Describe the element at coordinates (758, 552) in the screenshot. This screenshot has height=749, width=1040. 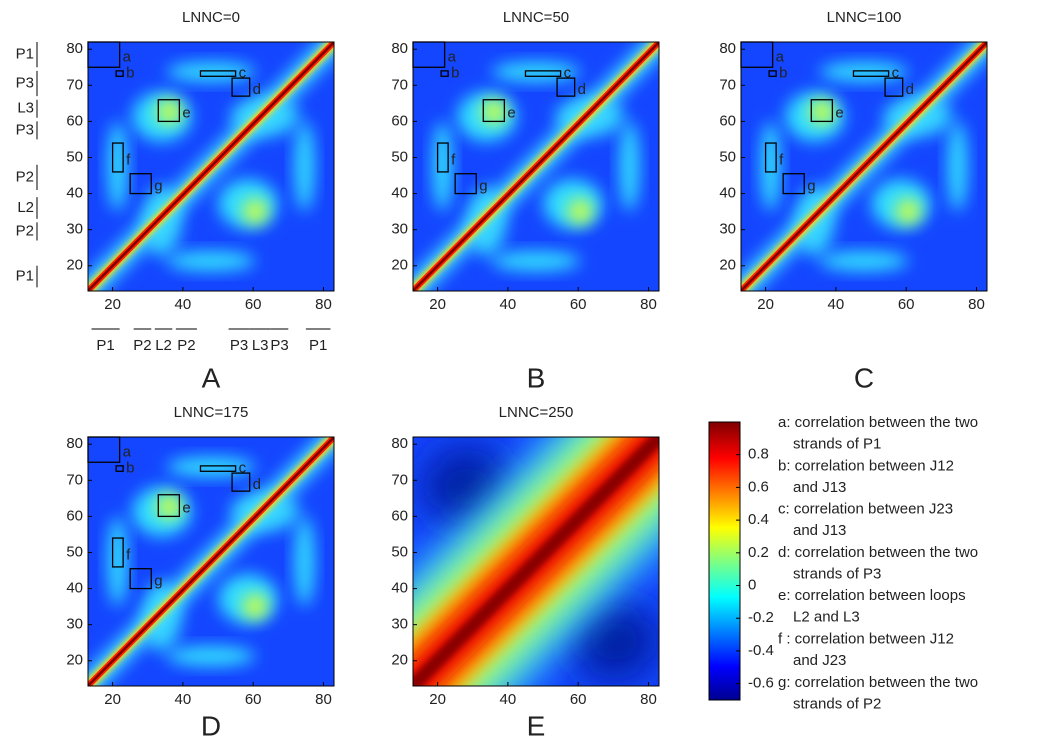
I see `colorbar-tick-label: 0.2` at that location.